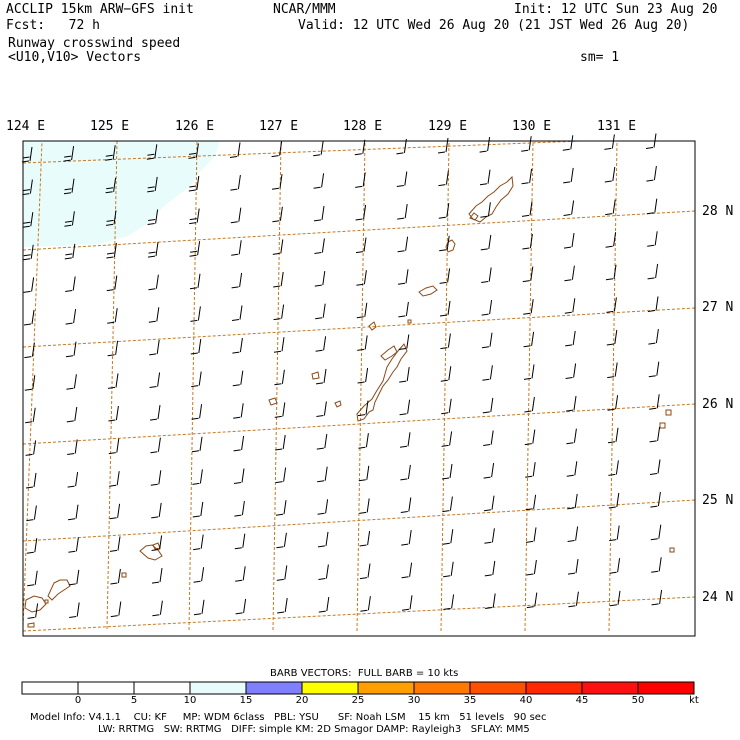 Image resolution: width=740 pixels, height=740 pixels. What do you see at coordinates (718, 500) in the screenshot?
I see `lat-label-25: 25 N` at bounding box center [718, 500].